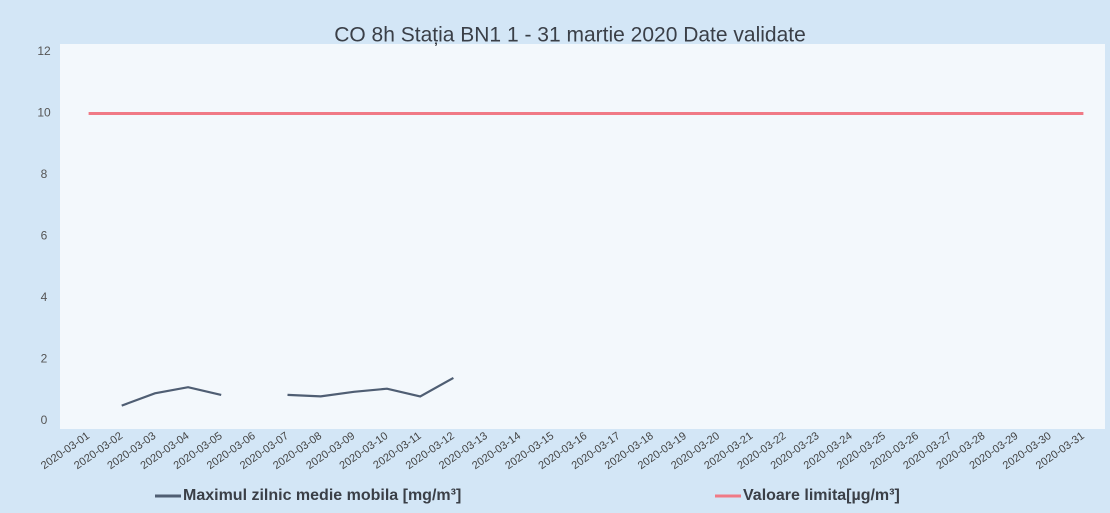 This screenshot has height=513, width=1110. I want to click on y-tick-label: 10, so click(44, 113).